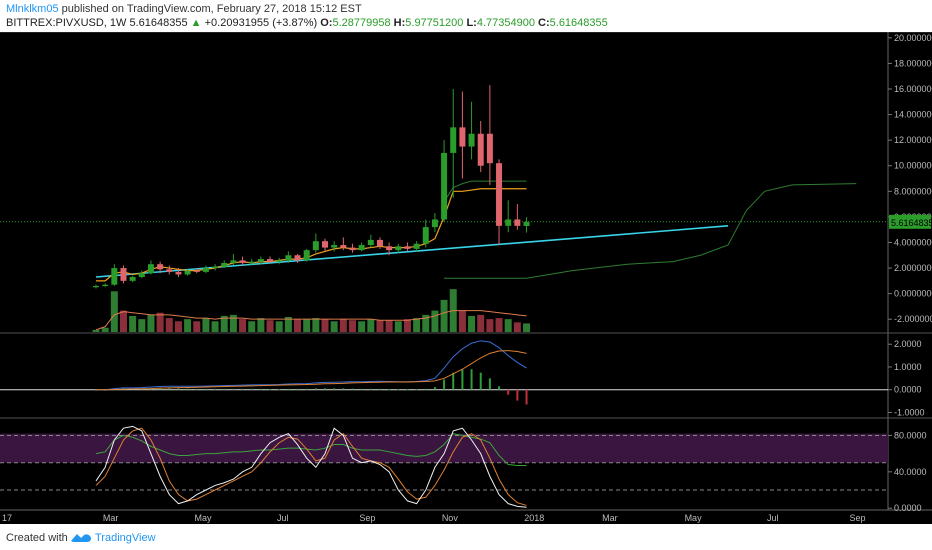 This screenshot has height=550, width=932. What do you see at coordinates (204, 518) in the screenshot?
I see `time-tick-label: May` at bounding box center [204, 518].